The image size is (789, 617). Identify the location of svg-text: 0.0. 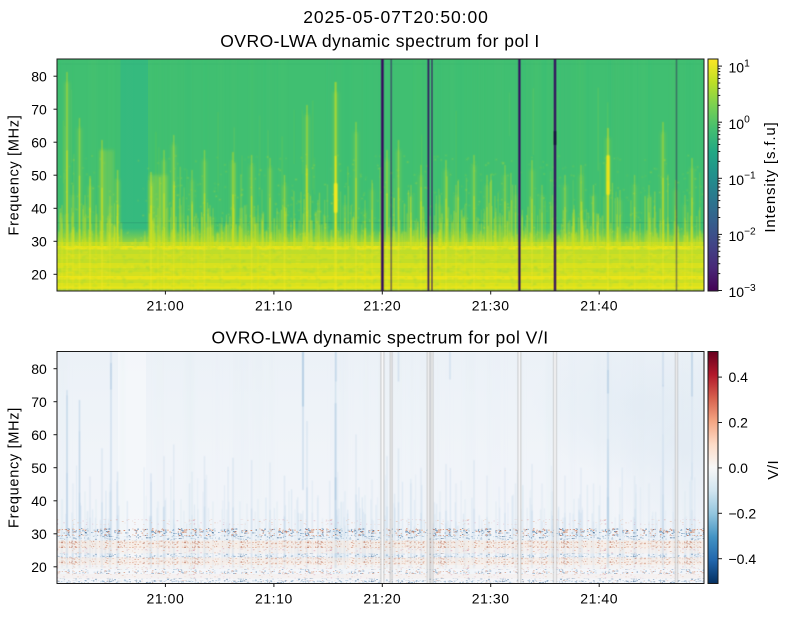
(739, 468).